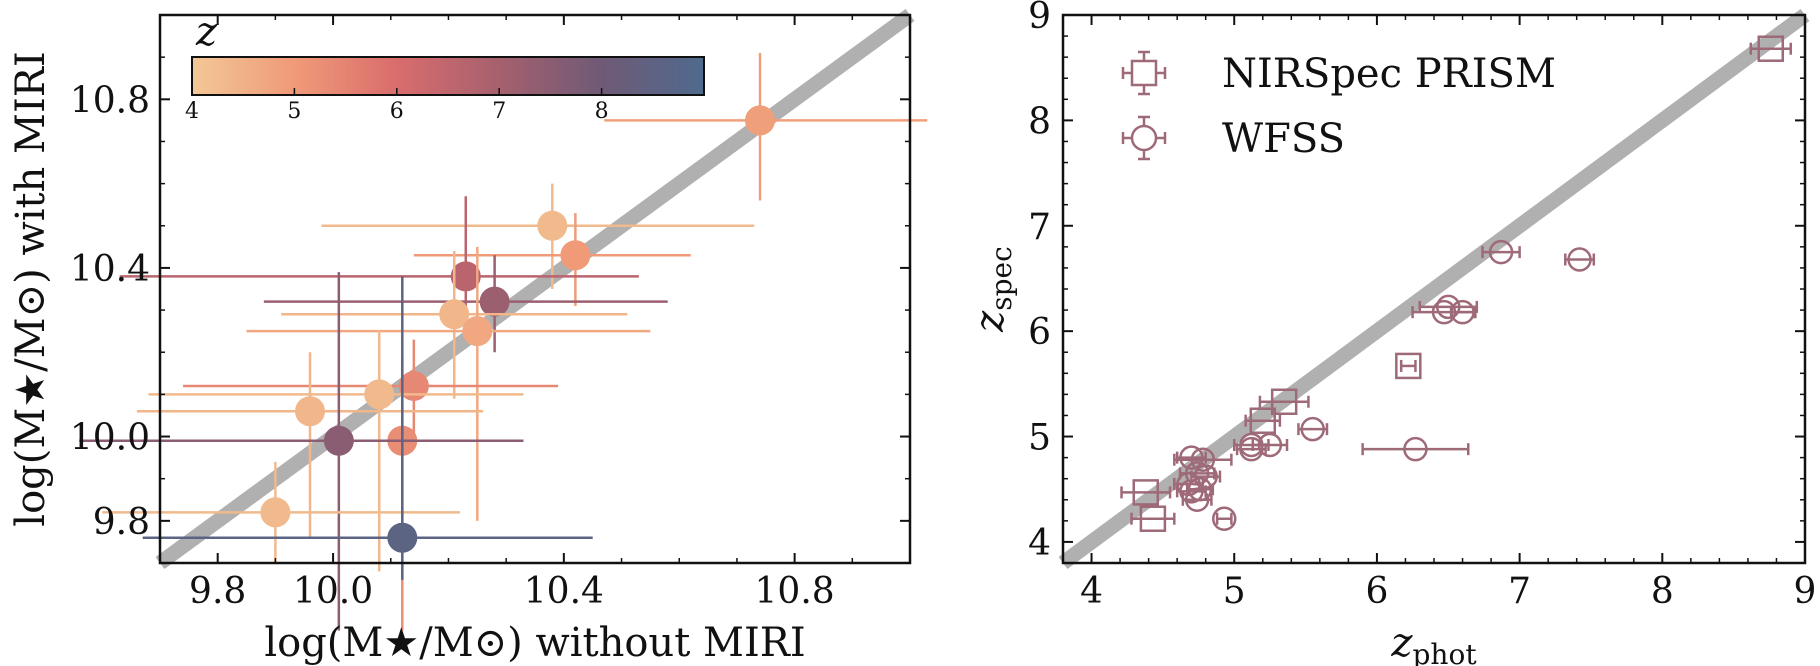 The height and width of the screenshot is (666, 1820). I want to click on colorbar-tick-label-0: 4, so click(192, 111).